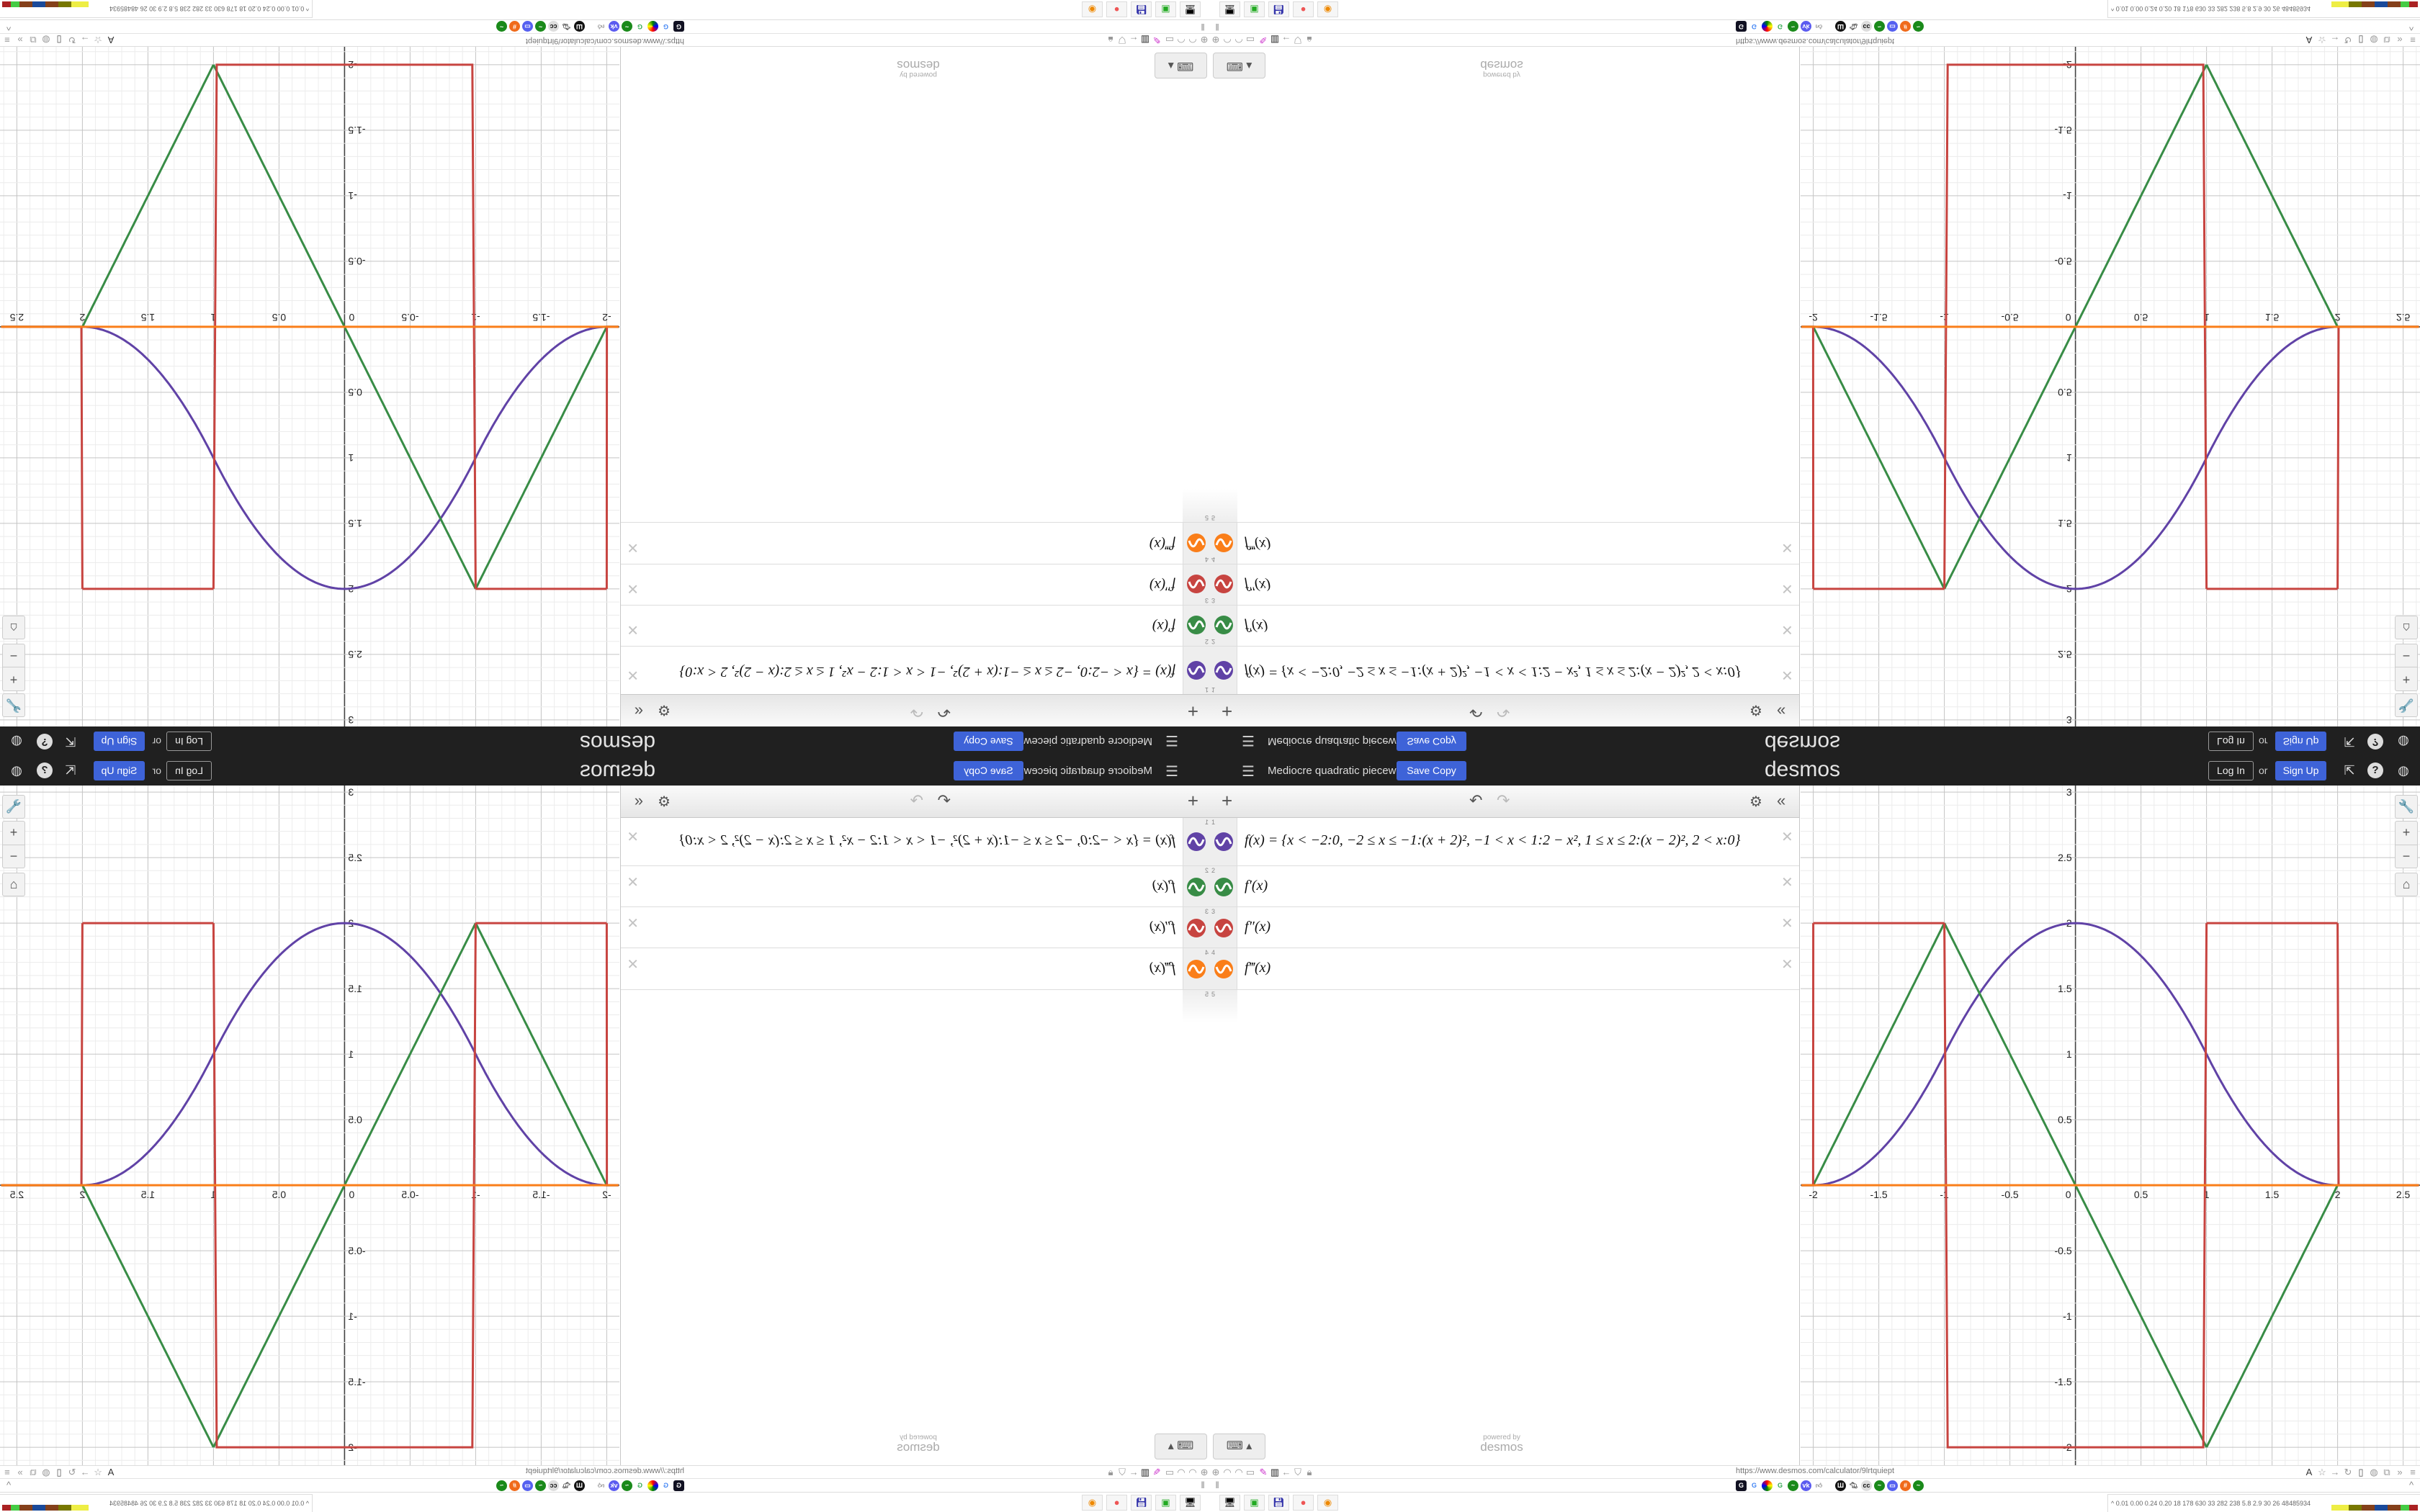 Image resolution: width=2420 pixels, height=1512 pixels. Describe the element at coordinates (664, 802) in the screenshot. I see `settings-gear-icon: ⚙` at that location.